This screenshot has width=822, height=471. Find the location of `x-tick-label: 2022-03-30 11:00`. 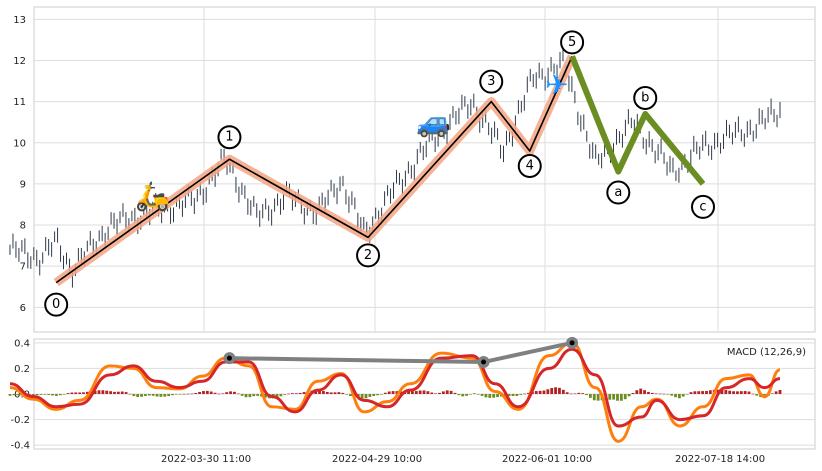

x-tick-label: 2022-03-30 11:00 is located at coordinates (206, 459).